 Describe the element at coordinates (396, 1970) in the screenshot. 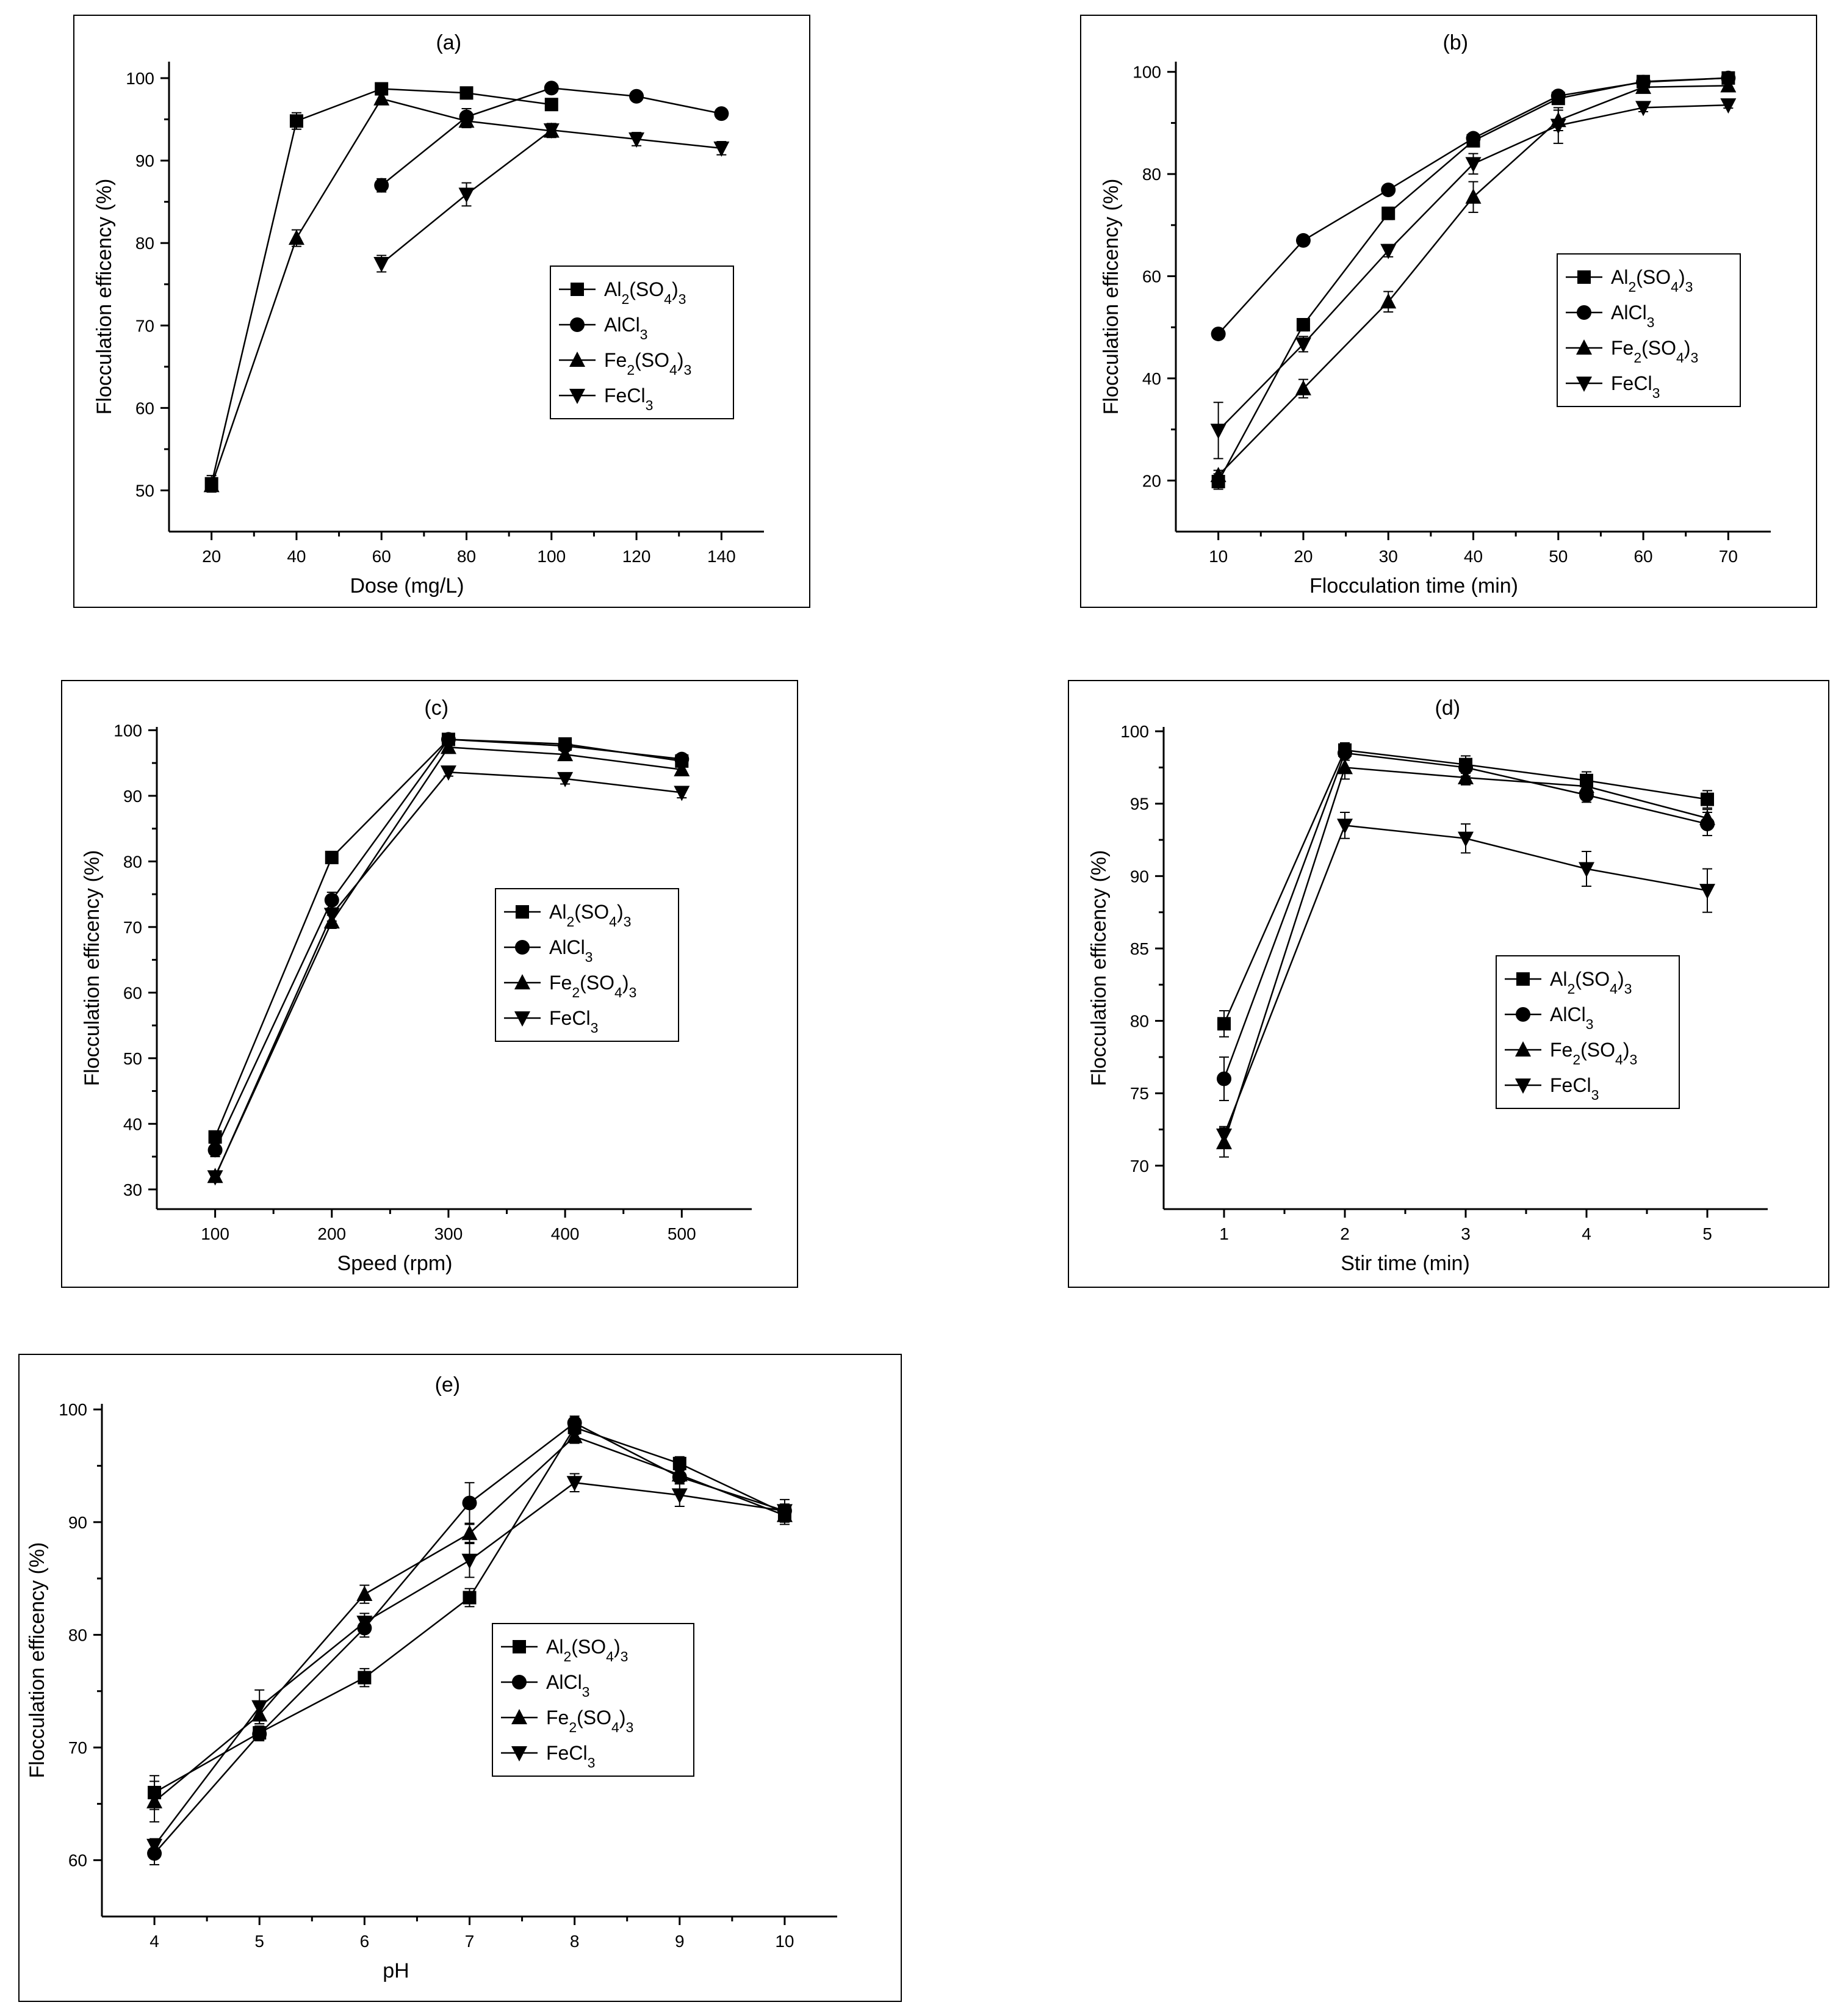

I see `x-axis-title: pH` at that location.